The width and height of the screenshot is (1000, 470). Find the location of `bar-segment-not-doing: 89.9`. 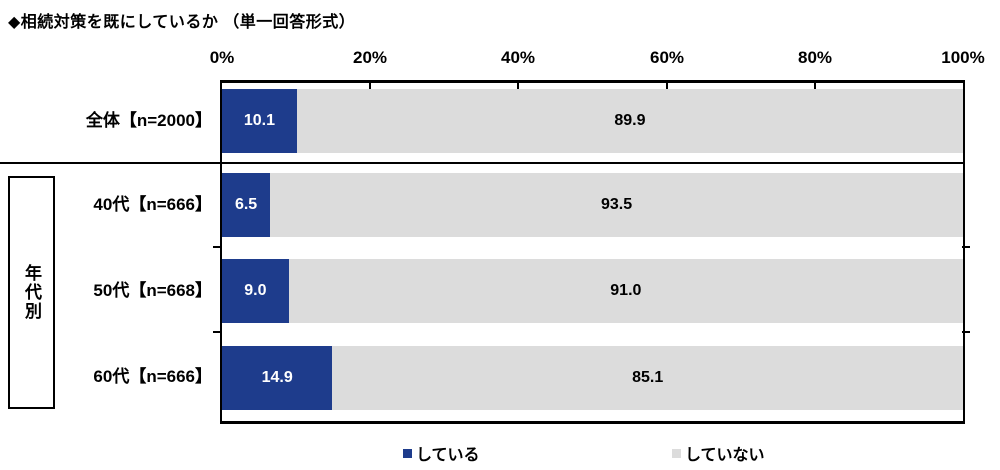

bar-segment-not-doing: 89.9 is located at coordinates (629, 121).